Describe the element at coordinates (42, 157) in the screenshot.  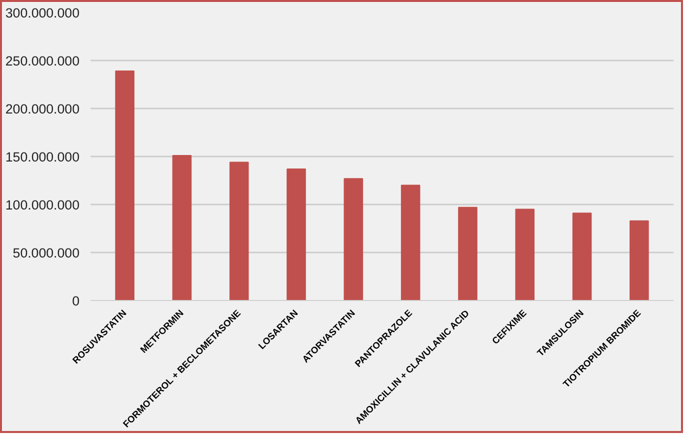
I see `y-tick-label: 150.000.000` at that location.